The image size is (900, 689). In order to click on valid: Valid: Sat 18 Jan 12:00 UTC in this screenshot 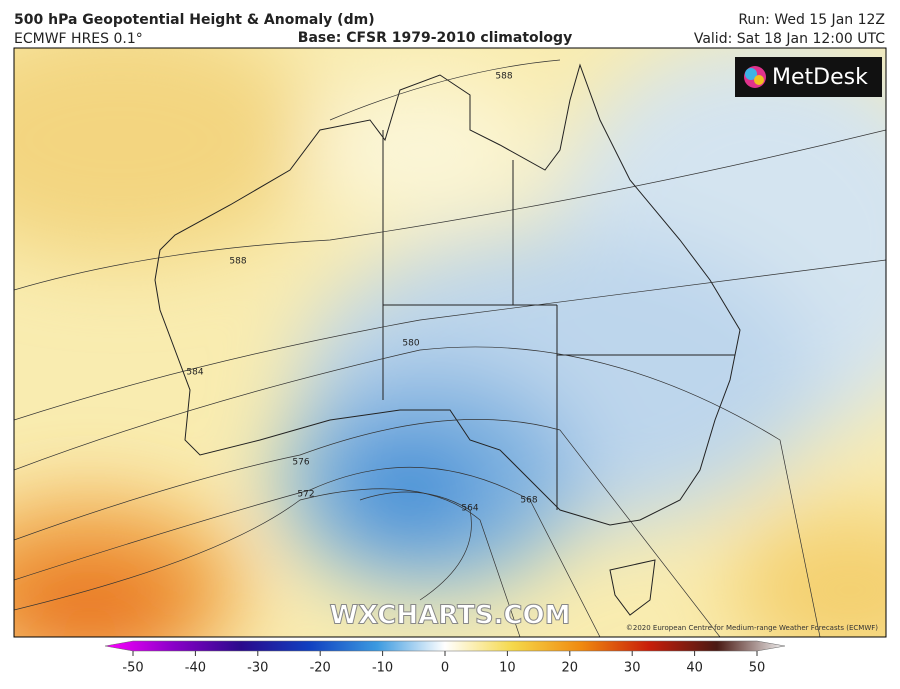, I will do `click(789, 39)`.